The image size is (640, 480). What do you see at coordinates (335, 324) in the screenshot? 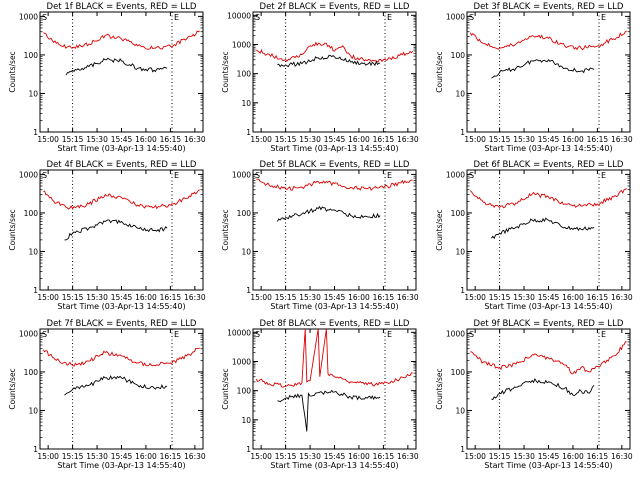
I see `panel-title: Det 8f BLACK = Events, RED = LLD` at bounding box center [335, 324].